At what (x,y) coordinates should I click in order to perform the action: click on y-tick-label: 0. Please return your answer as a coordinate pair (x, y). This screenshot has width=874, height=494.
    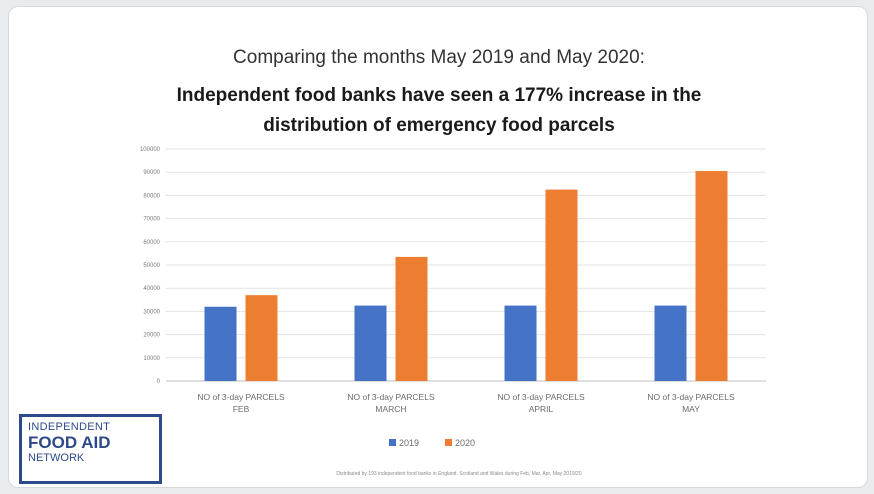
    Looking at the image, I should click on (159, 382).